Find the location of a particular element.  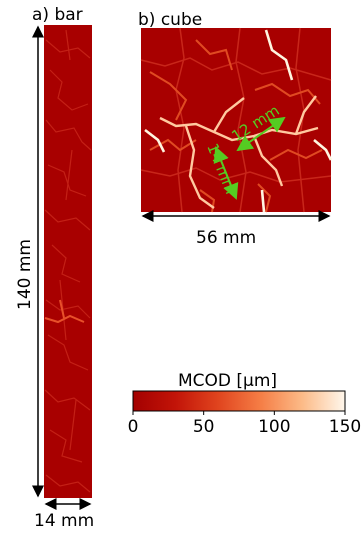

colorbar-title: MCOD [µm] is located at coordinates (227, 381).